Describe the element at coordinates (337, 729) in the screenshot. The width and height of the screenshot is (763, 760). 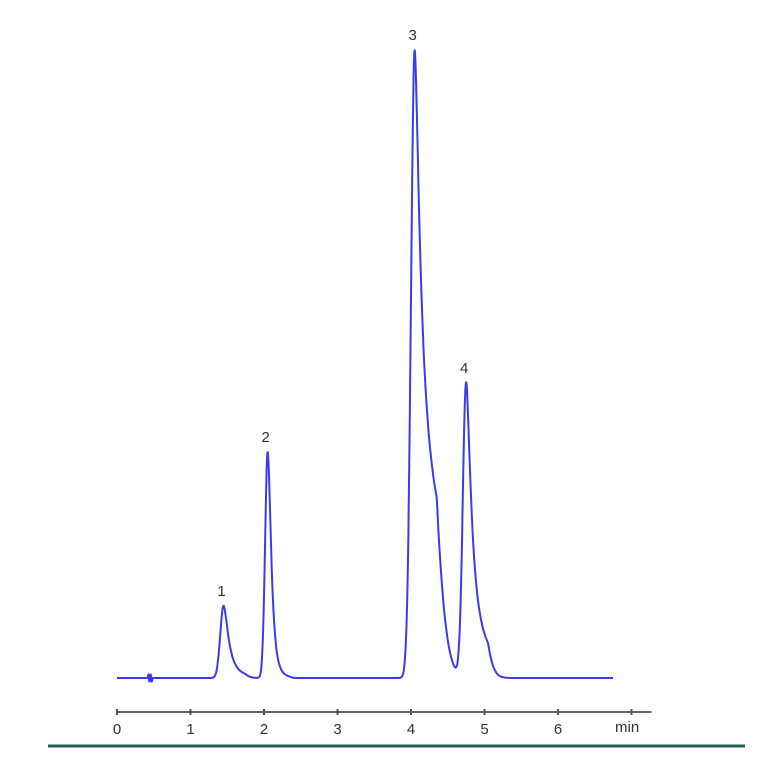
I see `x-tick-label: 3` at that location.